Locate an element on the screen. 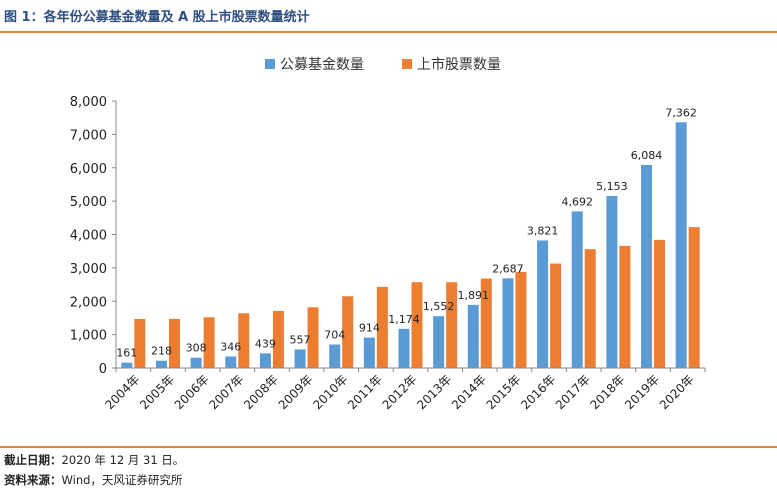 This screenshot has height=491, width=777. figure-title: 图 1：各年份公募基金数量及 A 股上市股票数量统计 is located at coordinates (157, 17).